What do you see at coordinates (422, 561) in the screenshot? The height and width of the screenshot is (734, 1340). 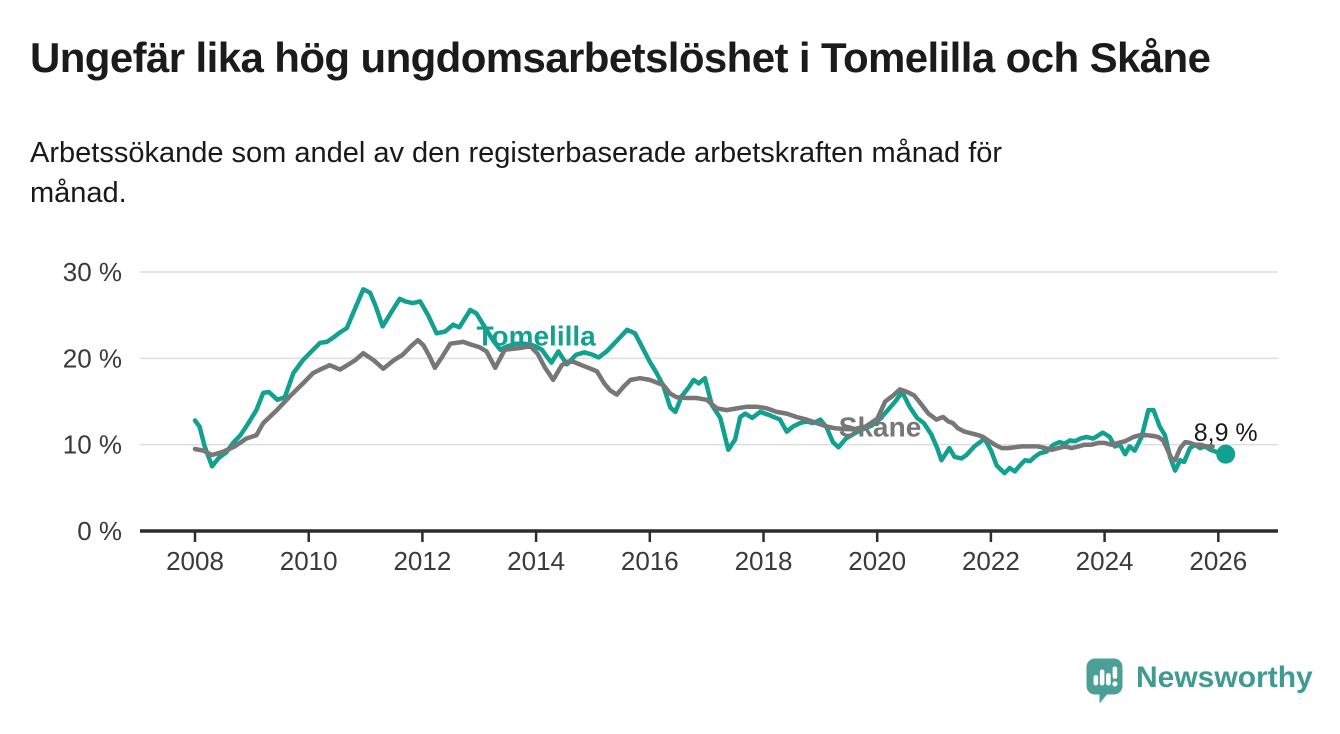 I see `x-tick-label: 2012` at bounding box center [422, 561].